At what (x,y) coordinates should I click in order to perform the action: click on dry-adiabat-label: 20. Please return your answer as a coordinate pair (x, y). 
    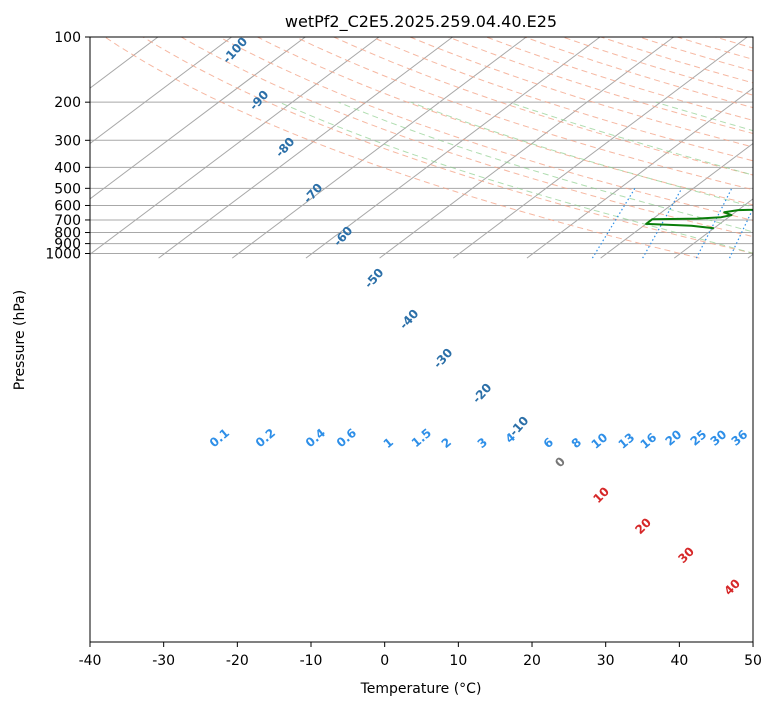
    Looking at the image, I should click on (643, 526).